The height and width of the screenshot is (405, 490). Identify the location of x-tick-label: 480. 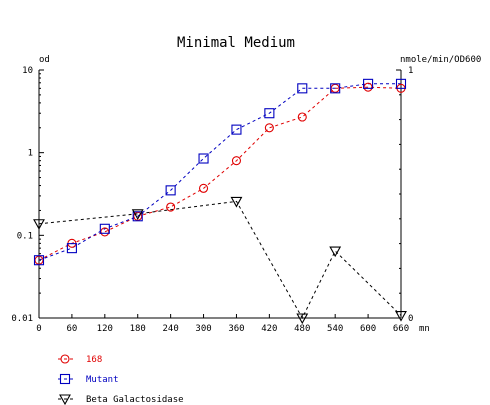
(302, 329).